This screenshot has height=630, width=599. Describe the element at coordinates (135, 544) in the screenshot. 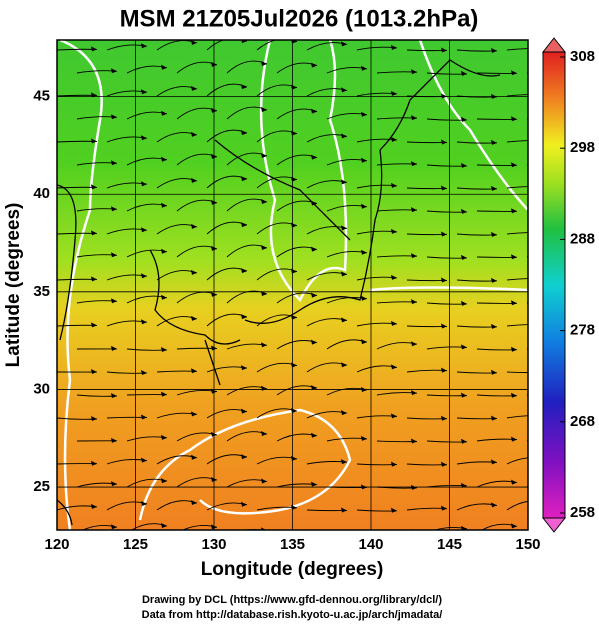

I see `x-tick-label: 125` at that location.